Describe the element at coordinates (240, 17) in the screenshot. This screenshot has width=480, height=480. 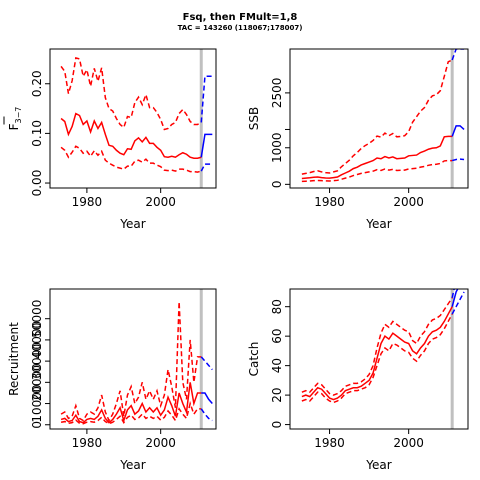
I see `figure-title: Fsq, then FMult=1,8` at that location.